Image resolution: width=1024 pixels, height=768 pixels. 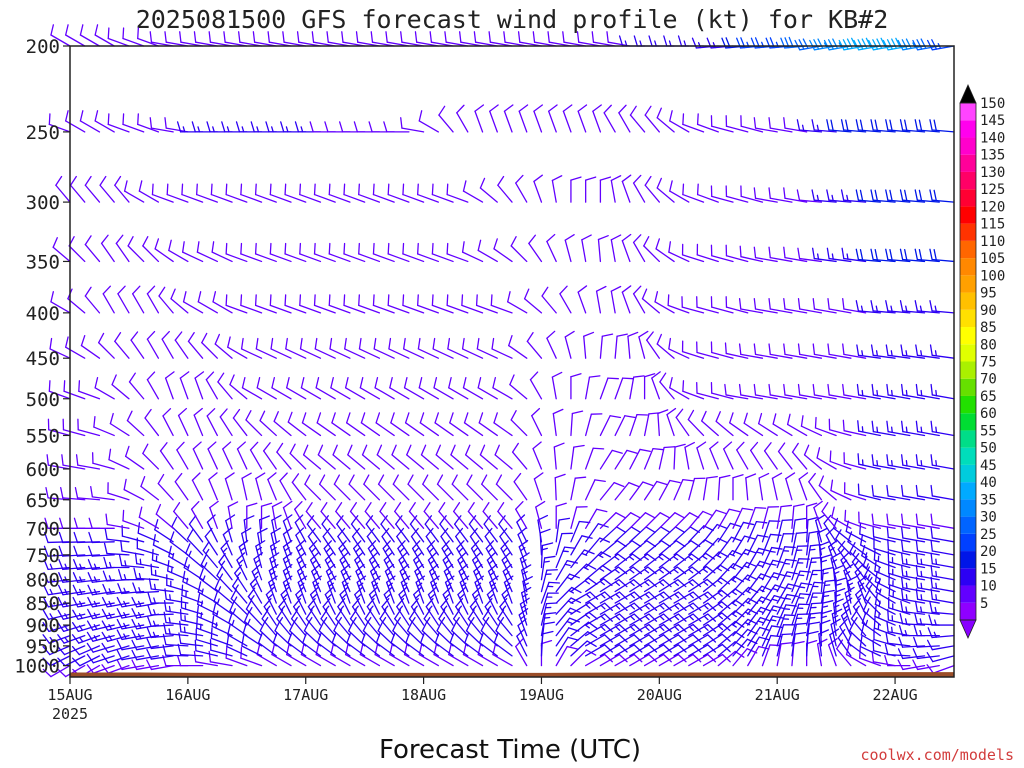 What do you see at coordinates (988, 311) in the screenshot?
I see `colorbar-tick-label: 90` at bounding box center [988, 311].